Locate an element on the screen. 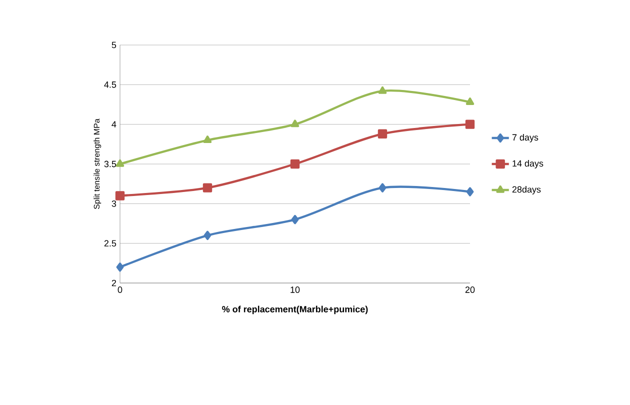 The width and height of the screenshot is (630, 405). legend-label: 28days is located at coordinates (526, 190).